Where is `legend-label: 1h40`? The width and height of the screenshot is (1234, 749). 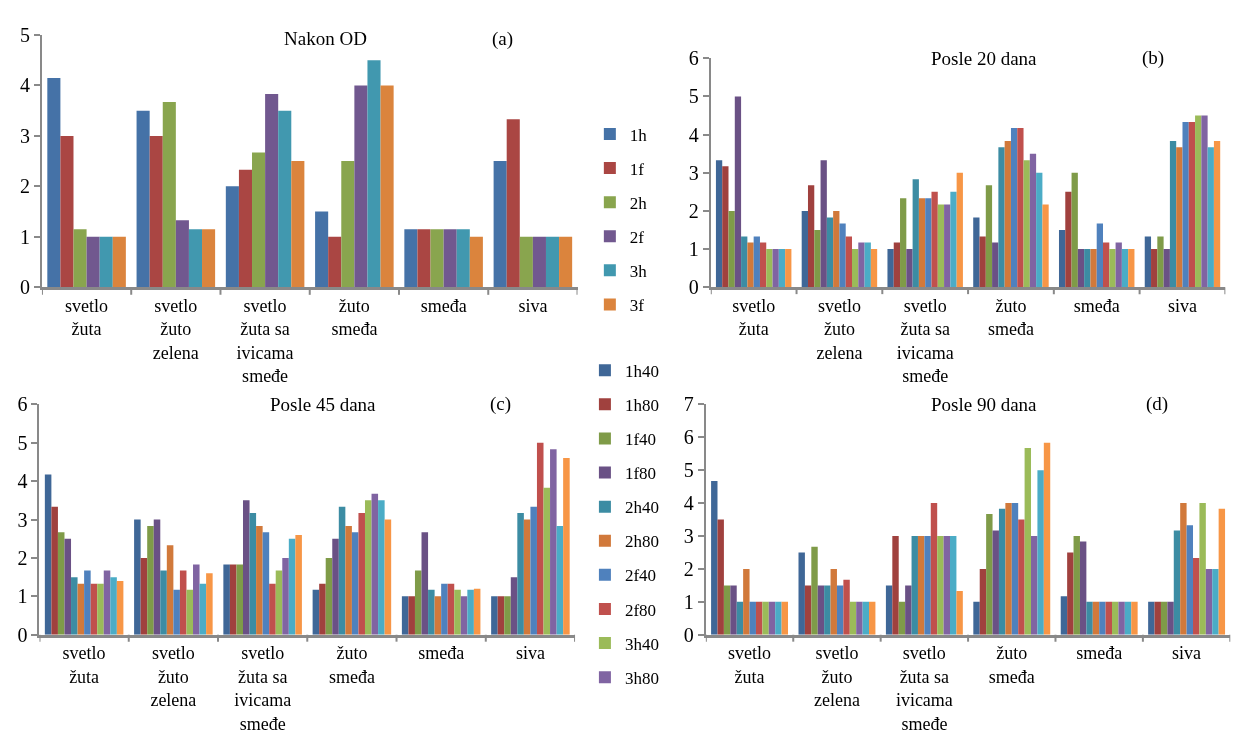
legend-label: 1h40 is located at coordinates (641, 371).